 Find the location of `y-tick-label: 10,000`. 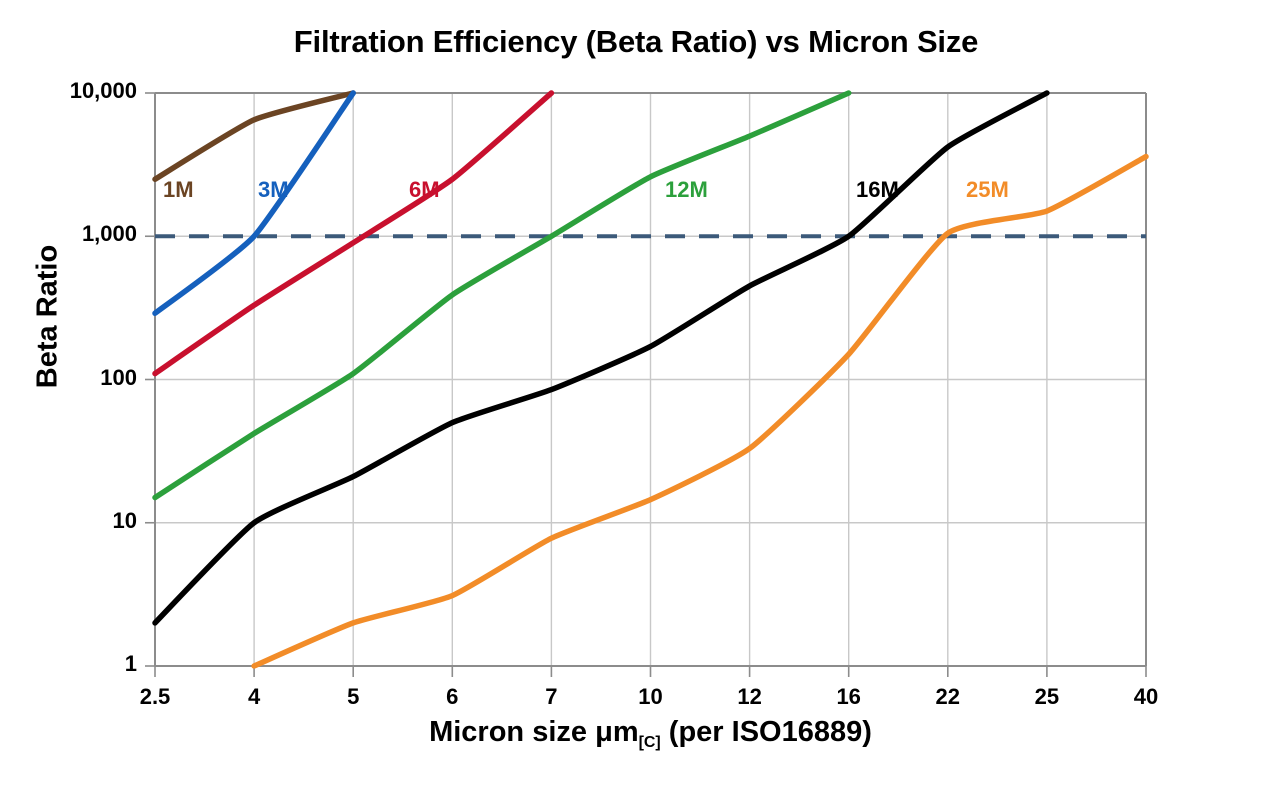

y-tick-label: 10,000 is located at coordinates (103, 90).